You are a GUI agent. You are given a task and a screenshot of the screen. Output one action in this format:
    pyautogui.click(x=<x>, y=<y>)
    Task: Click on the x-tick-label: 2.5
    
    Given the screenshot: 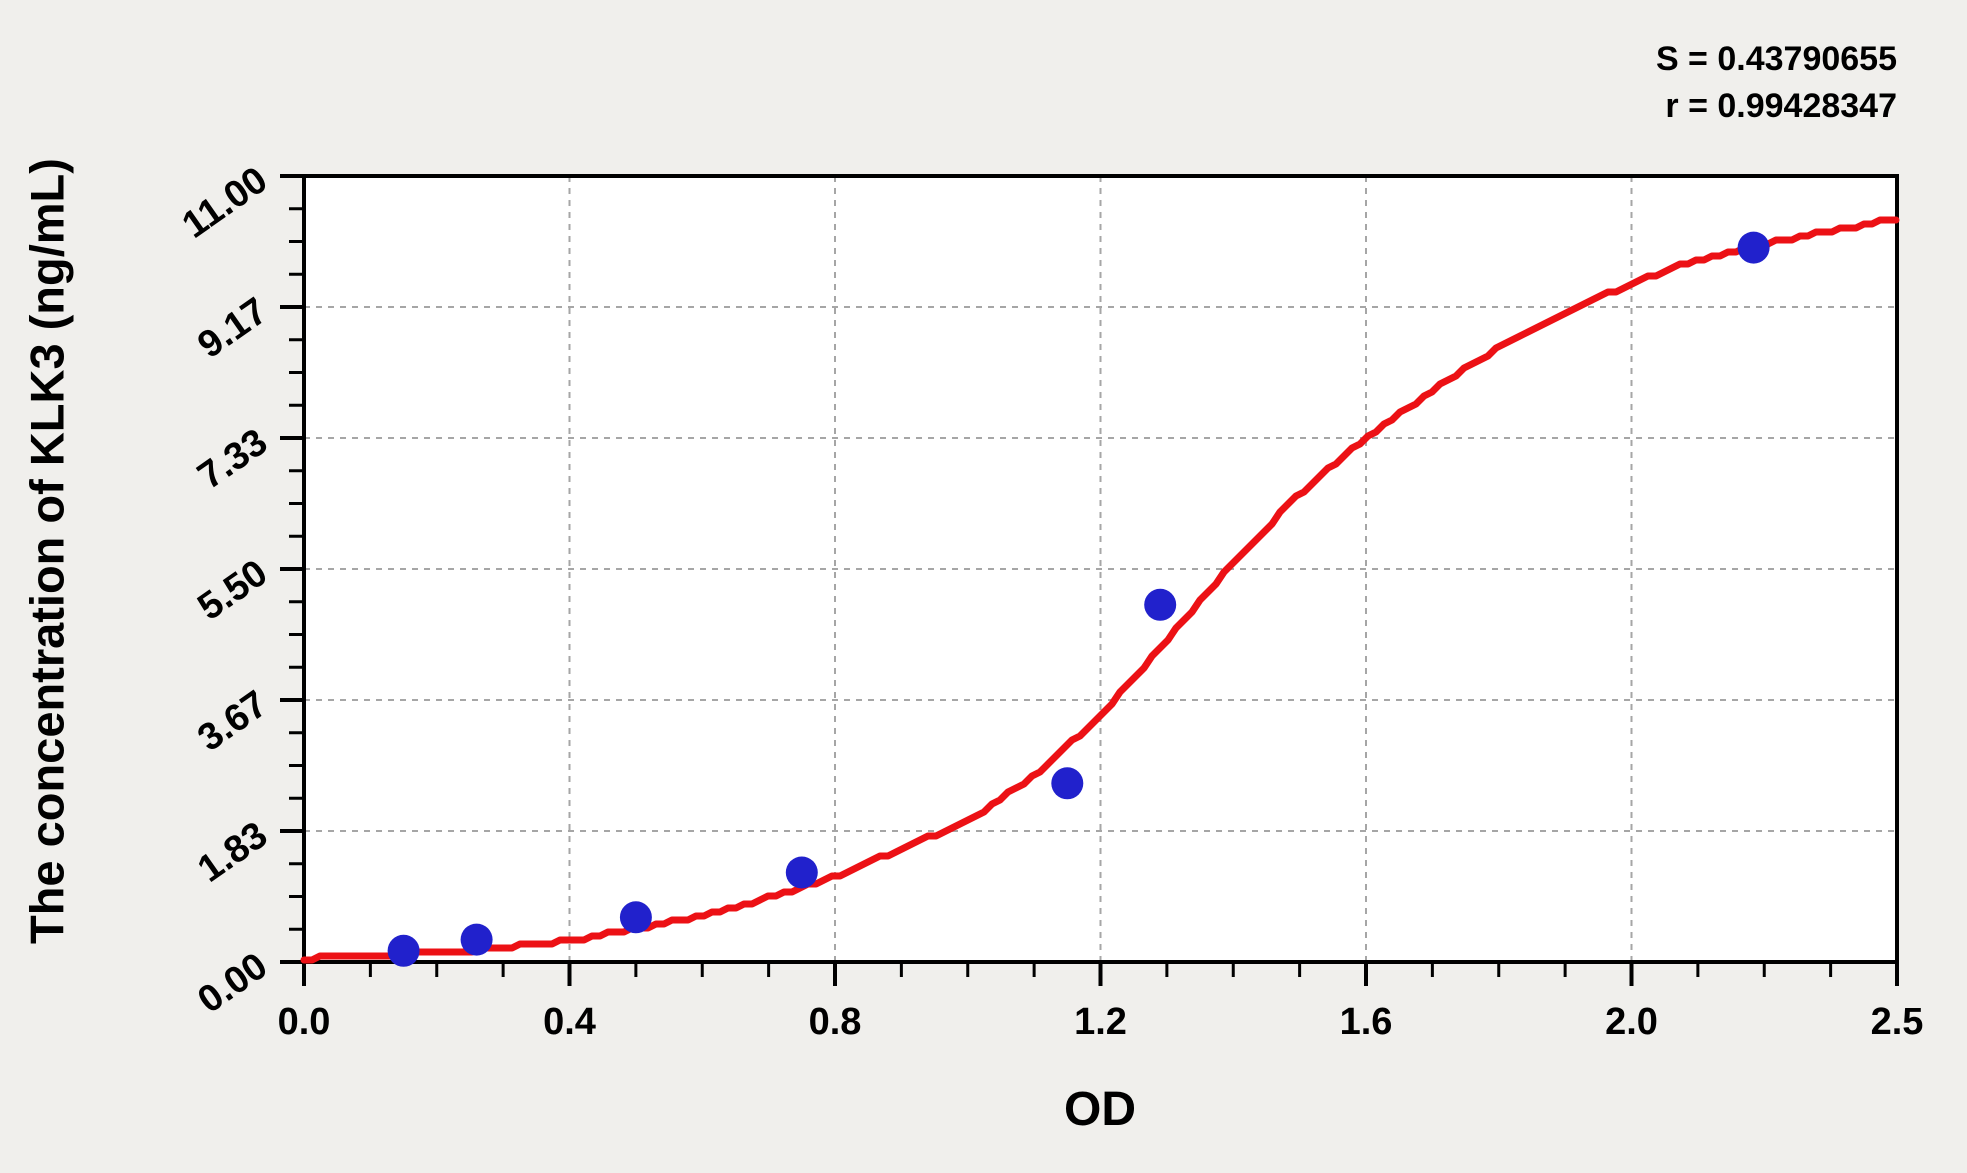 What is the action you would take?
    pyautogui.click(x=1897, y=1022)
    